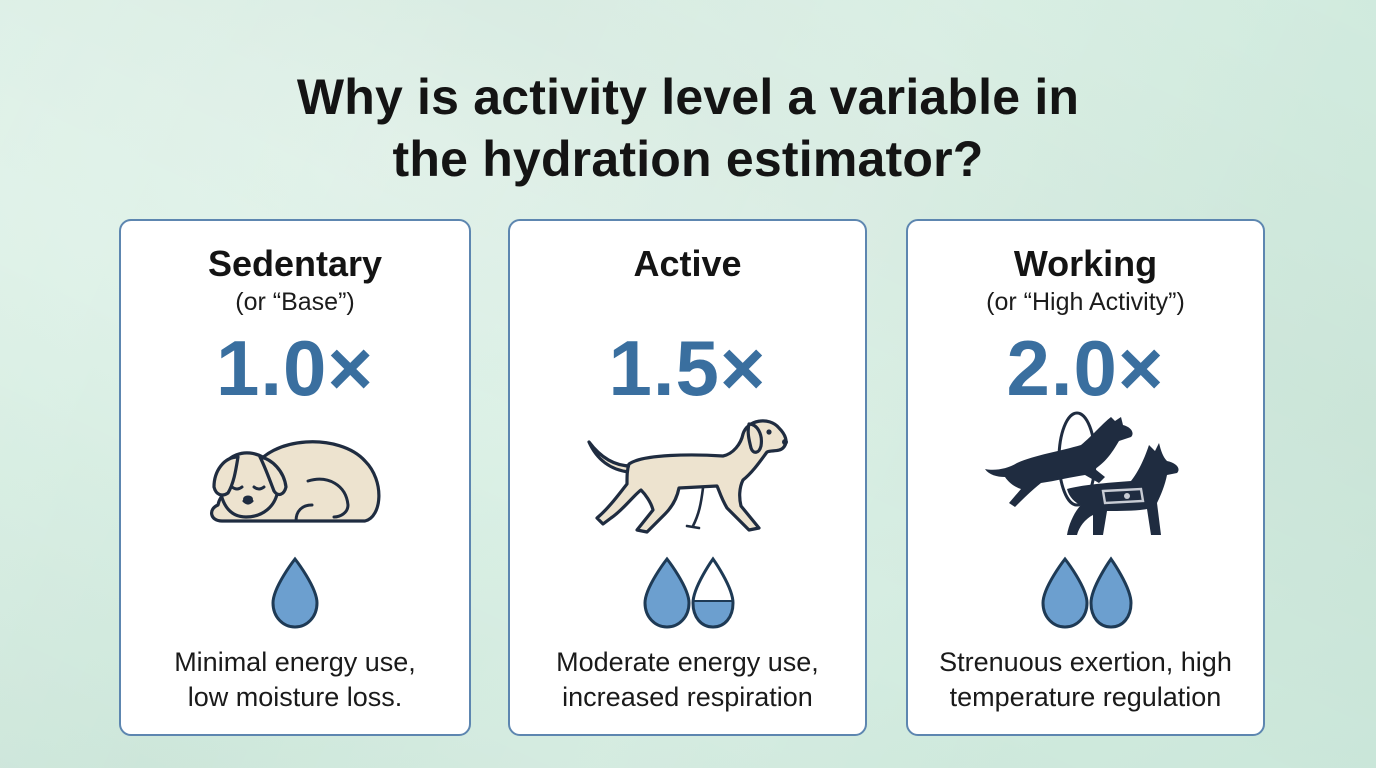 This screenshot has width=1376, height=768. What do you see at coordinates (295, 697) in the screenshot?
I see `card-description-line-2: low moisture loss.` at bounding box center [295, 697].